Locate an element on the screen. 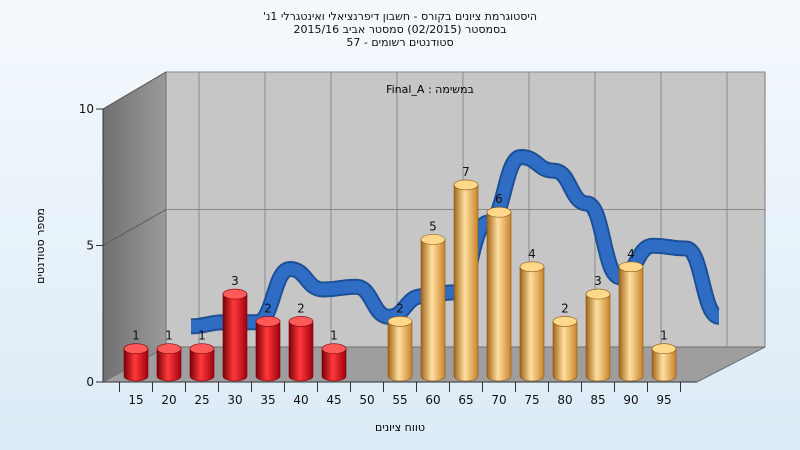  bar-label-85: 3 is located at coordinates (598, 281).